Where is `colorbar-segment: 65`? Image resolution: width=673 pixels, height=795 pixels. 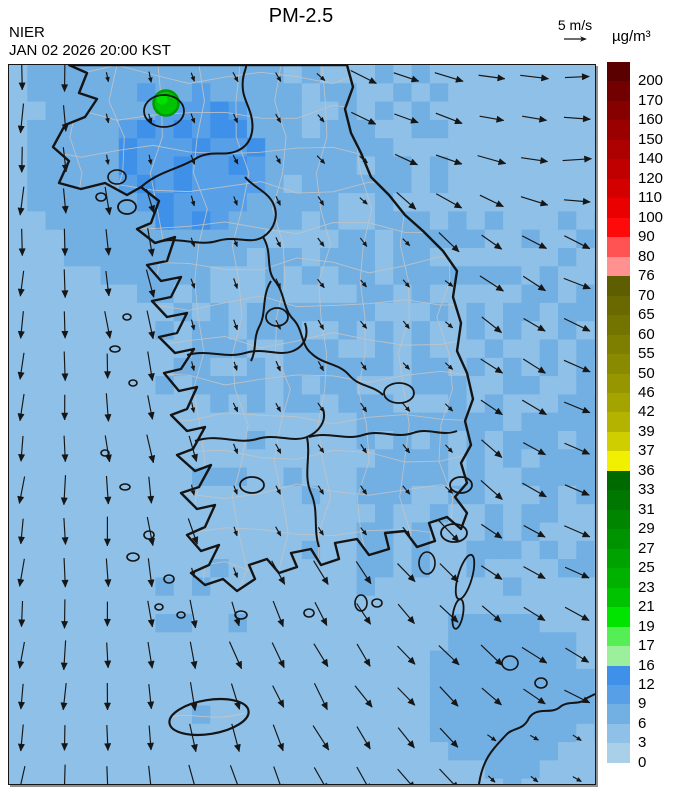
colorbar-segment: 65 is located at coordinates (631, 309).